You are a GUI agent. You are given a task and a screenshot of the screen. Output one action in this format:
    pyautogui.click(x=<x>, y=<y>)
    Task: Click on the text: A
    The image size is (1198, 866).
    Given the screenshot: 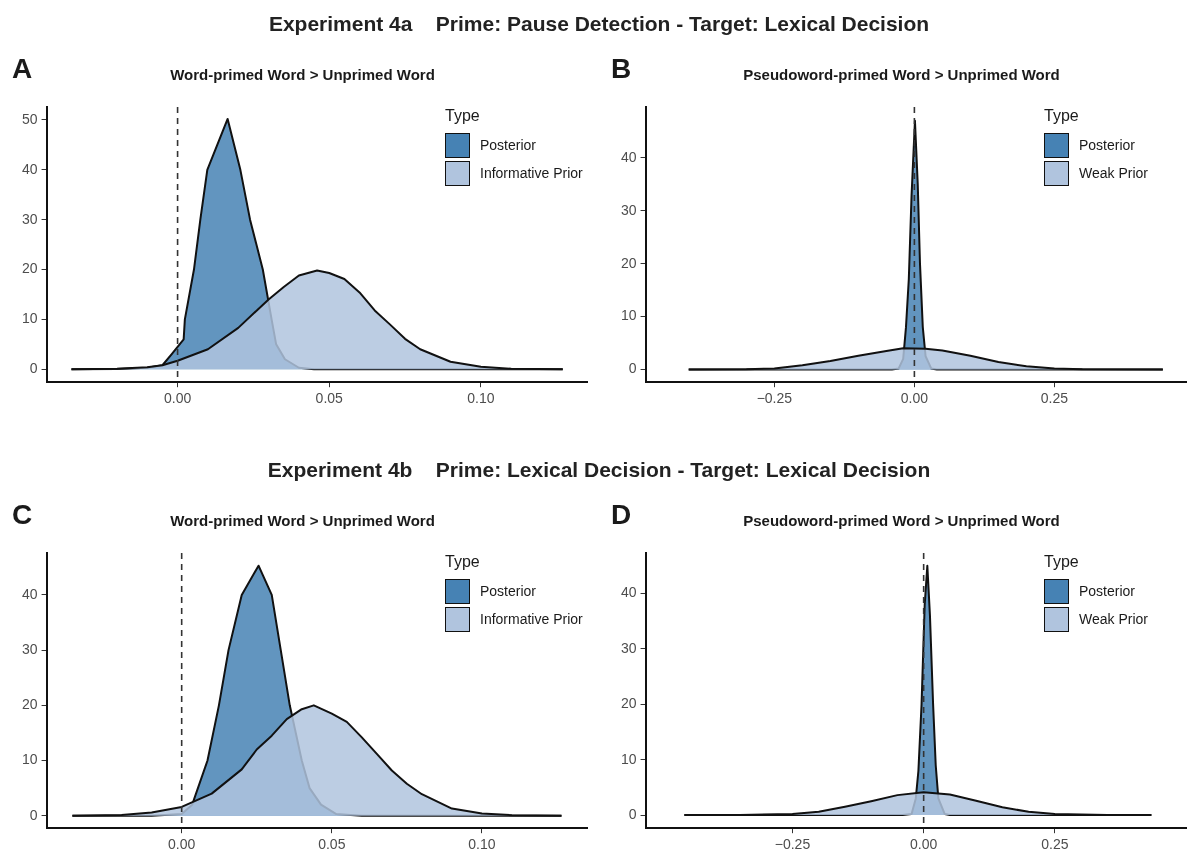 What is the action you would take?
    pyautogui.click(x=22, y=69)
    